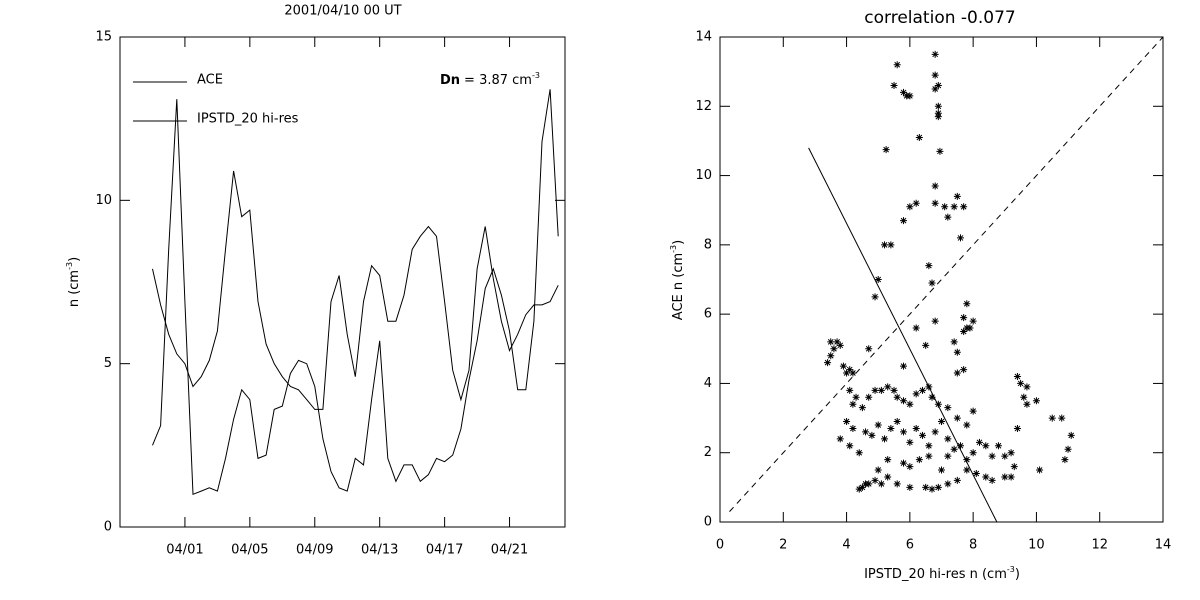  What do you see at coordinates (444, 550) in the screenshot?
I see `x-tick-label: 04/17` at bounding box center [444, 550].